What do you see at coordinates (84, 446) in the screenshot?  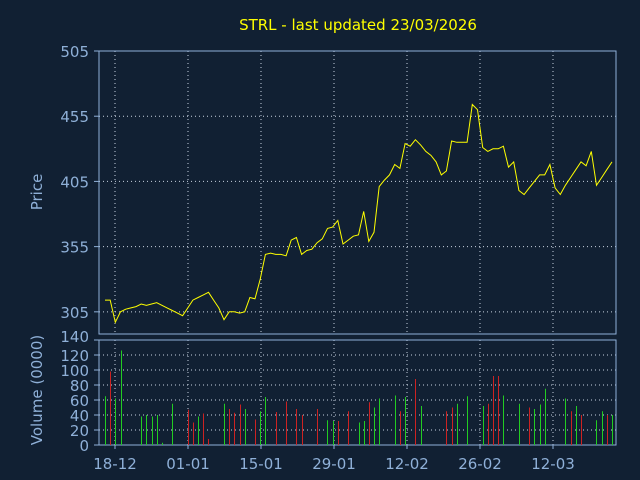 I see `volume-tick-label: 0` at bounding box center [84, 446].